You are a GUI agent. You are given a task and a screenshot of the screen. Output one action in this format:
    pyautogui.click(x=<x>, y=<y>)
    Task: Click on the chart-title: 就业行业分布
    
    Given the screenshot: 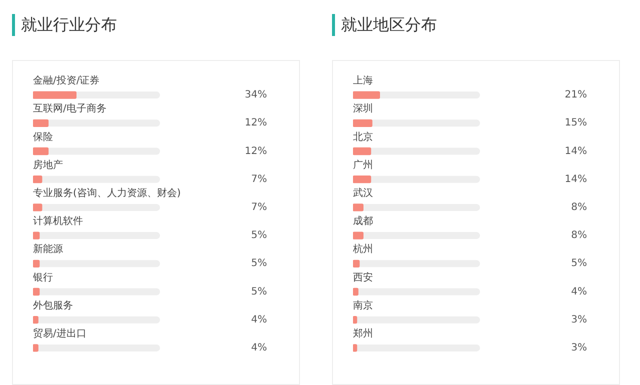 What is the action you would take?
    pyautogui.click(x=68, y=25)
    